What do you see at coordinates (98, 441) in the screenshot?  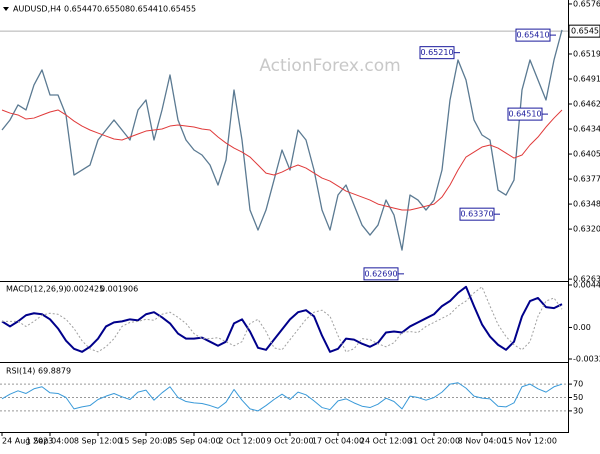 I see `x-tick-label: 8 Sep 12:00` at bounding box center [98, 441].